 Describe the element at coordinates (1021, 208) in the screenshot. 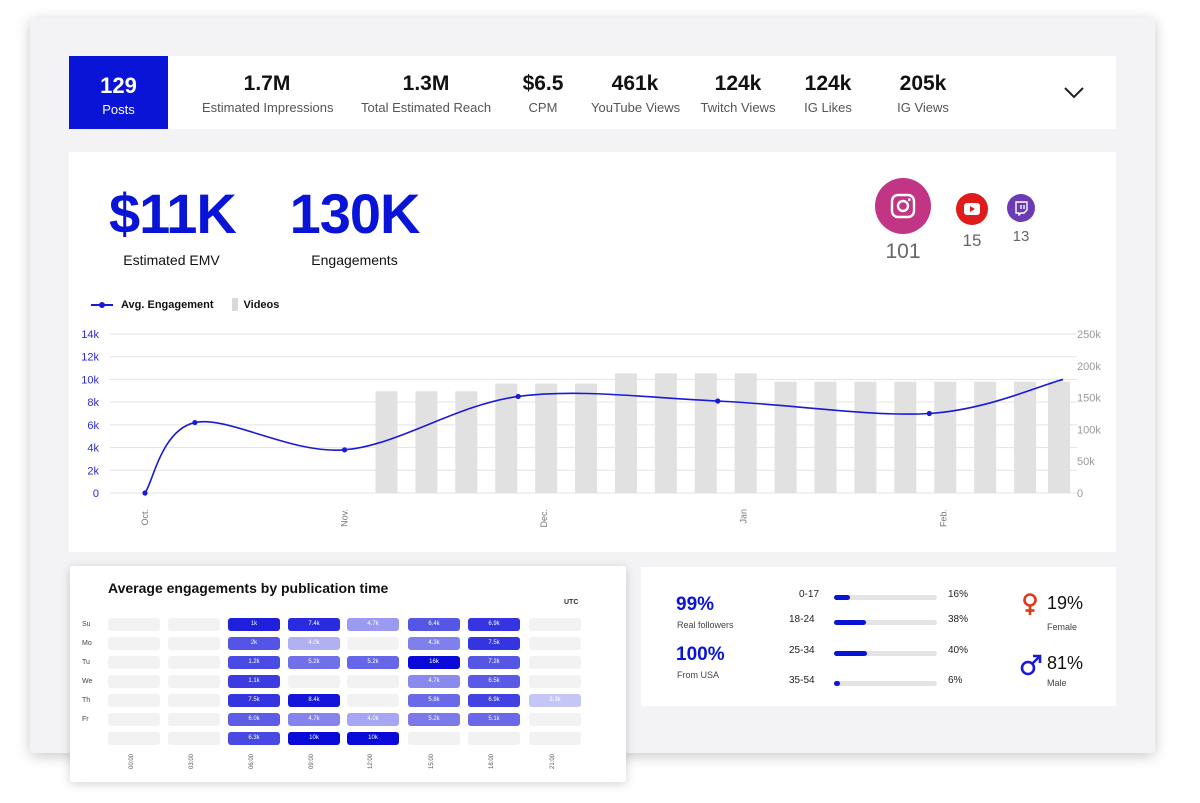

I see `twitch-icon` at that location.